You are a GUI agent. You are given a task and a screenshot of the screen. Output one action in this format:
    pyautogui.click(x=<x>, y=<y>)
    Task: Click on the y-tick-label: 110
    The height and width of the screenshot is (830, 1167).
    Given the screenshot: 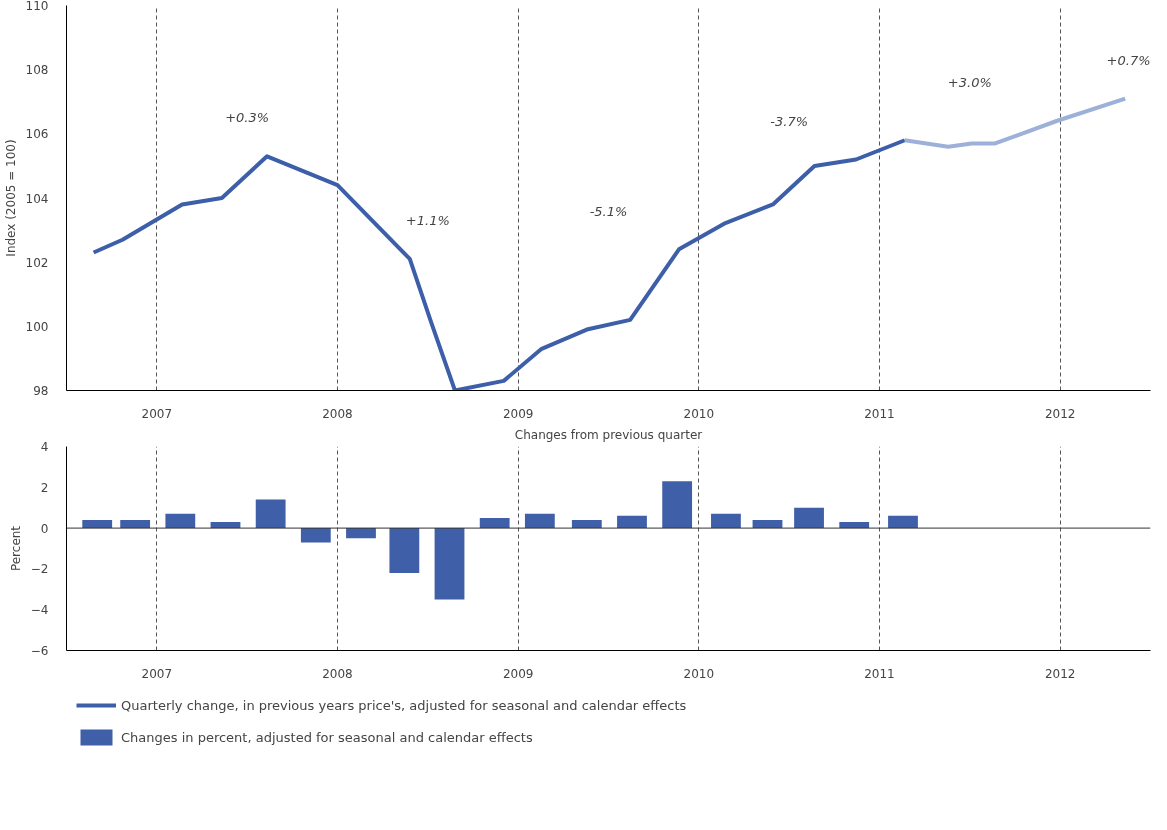 What is the action you would take?
    pyautogui.click(x=37, y=6)
    